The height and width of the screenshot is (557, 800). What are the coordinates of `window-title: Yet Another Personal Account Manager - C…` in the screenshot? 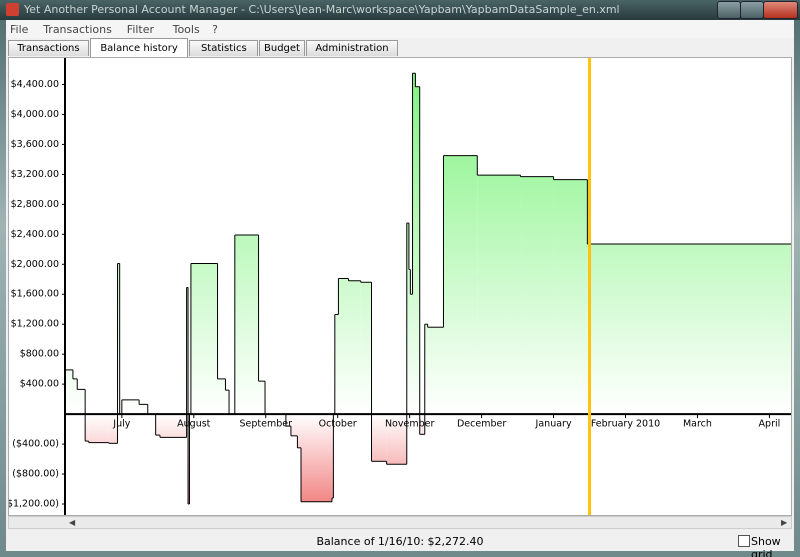 It's located at (322, 9).